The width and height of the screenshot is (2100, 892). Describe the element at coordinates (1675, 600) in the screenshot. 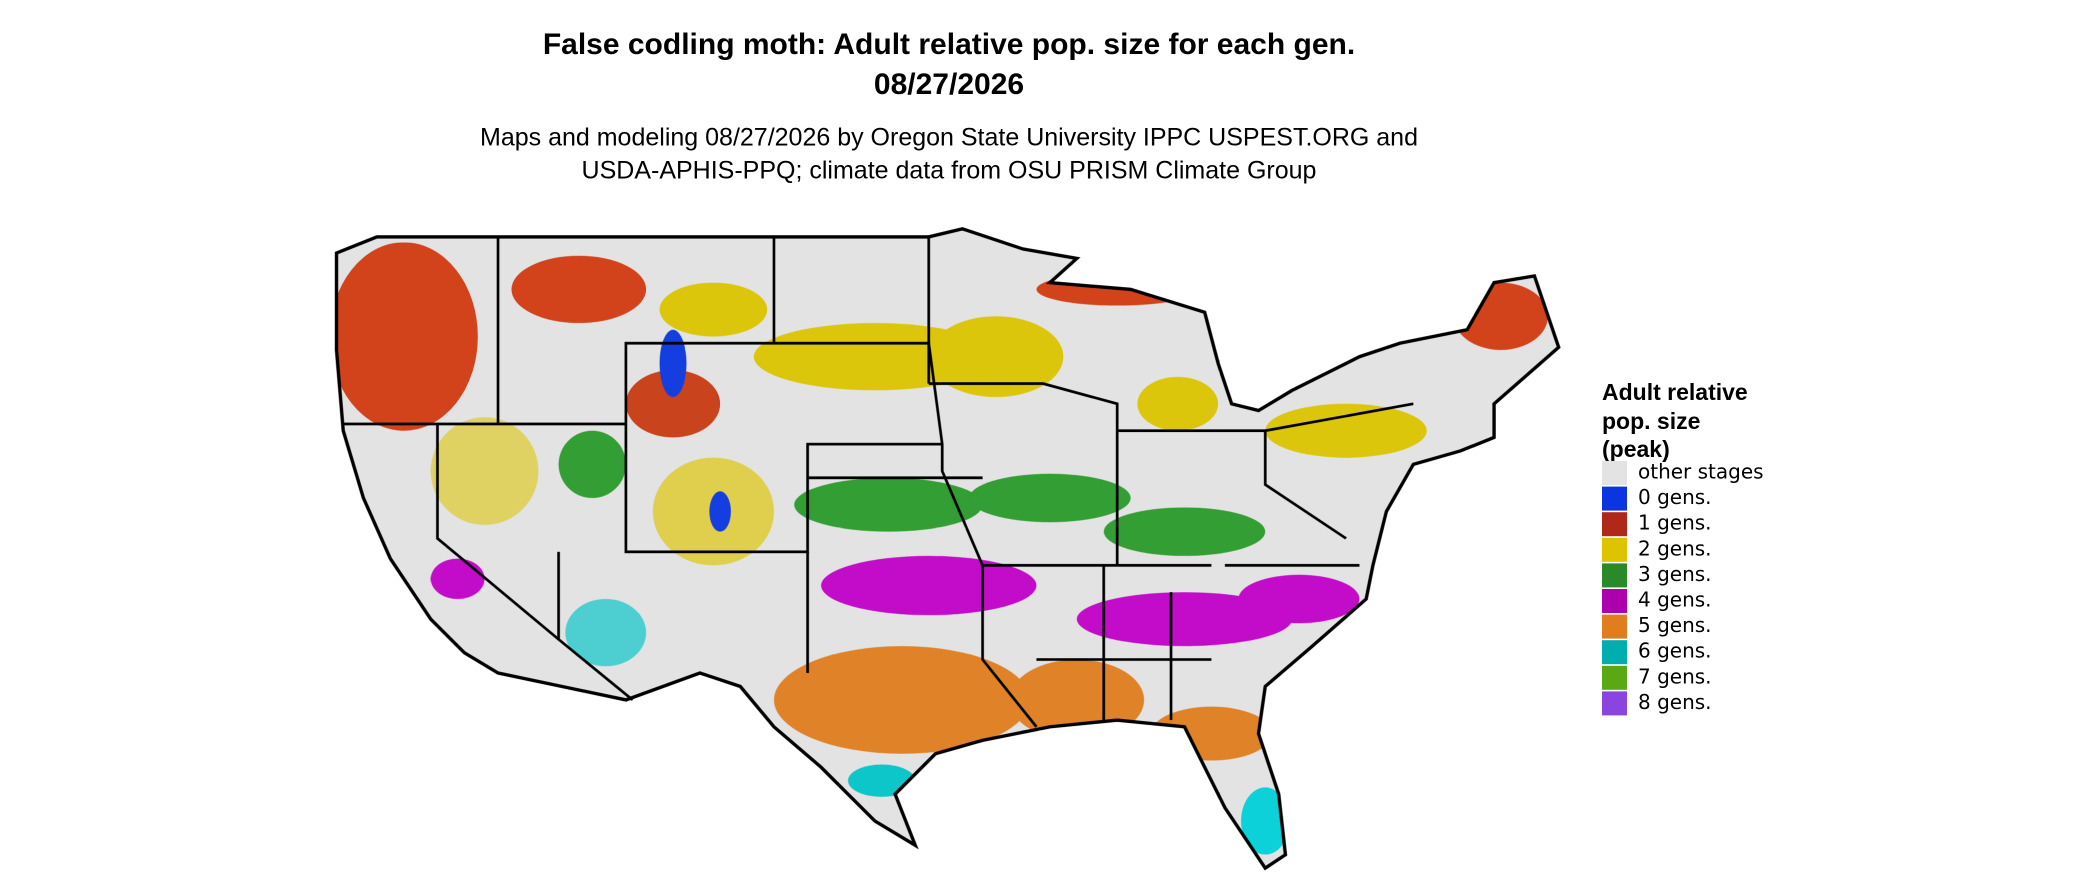

I see `legend-label: 4 gens.` at that location.